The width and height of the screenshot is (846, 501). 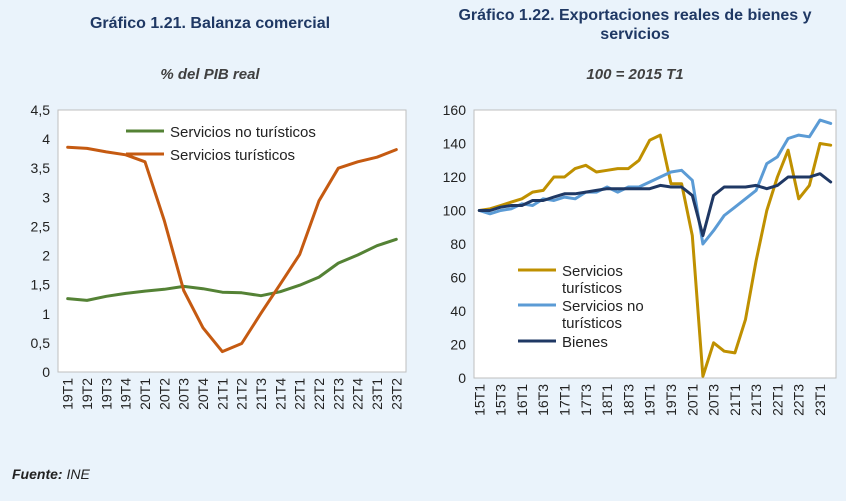 I want to click on y-tick-label: 120, so click(x=455, y=177).